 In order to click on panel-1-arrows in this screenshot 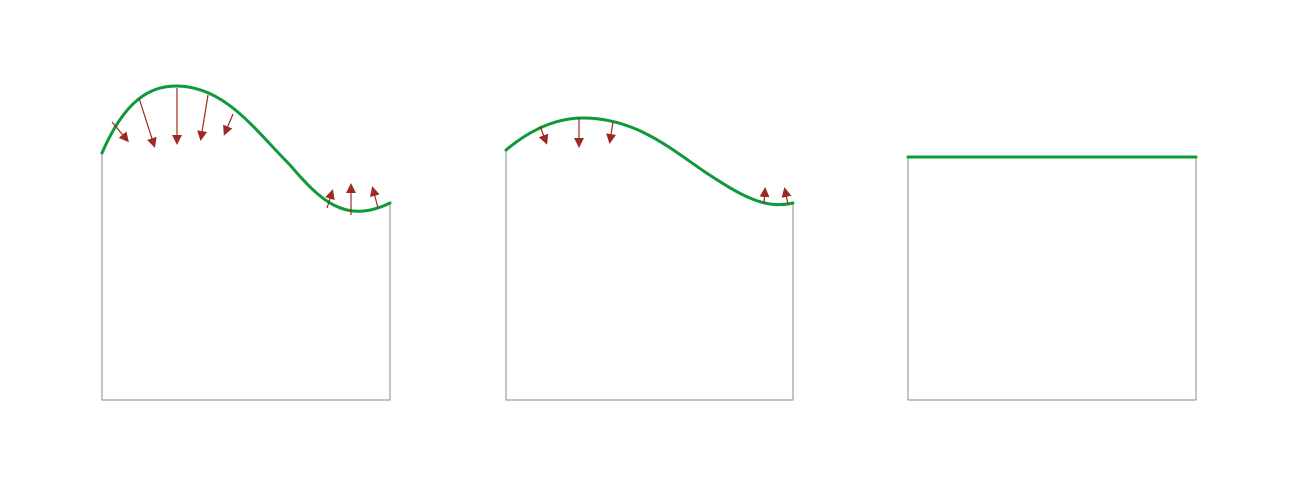, I will do `click(245, 151)`.